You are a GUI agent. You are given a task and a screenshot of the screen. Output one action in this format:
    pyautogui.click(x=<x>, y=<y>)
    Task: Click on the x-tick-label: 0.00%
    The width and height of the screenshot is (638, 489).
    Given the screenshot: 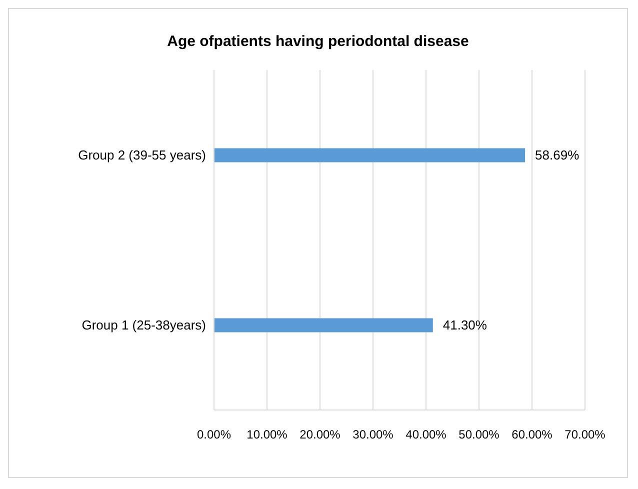 What is the action you would take?
    pyautogui.click(x=214, y=435)
    